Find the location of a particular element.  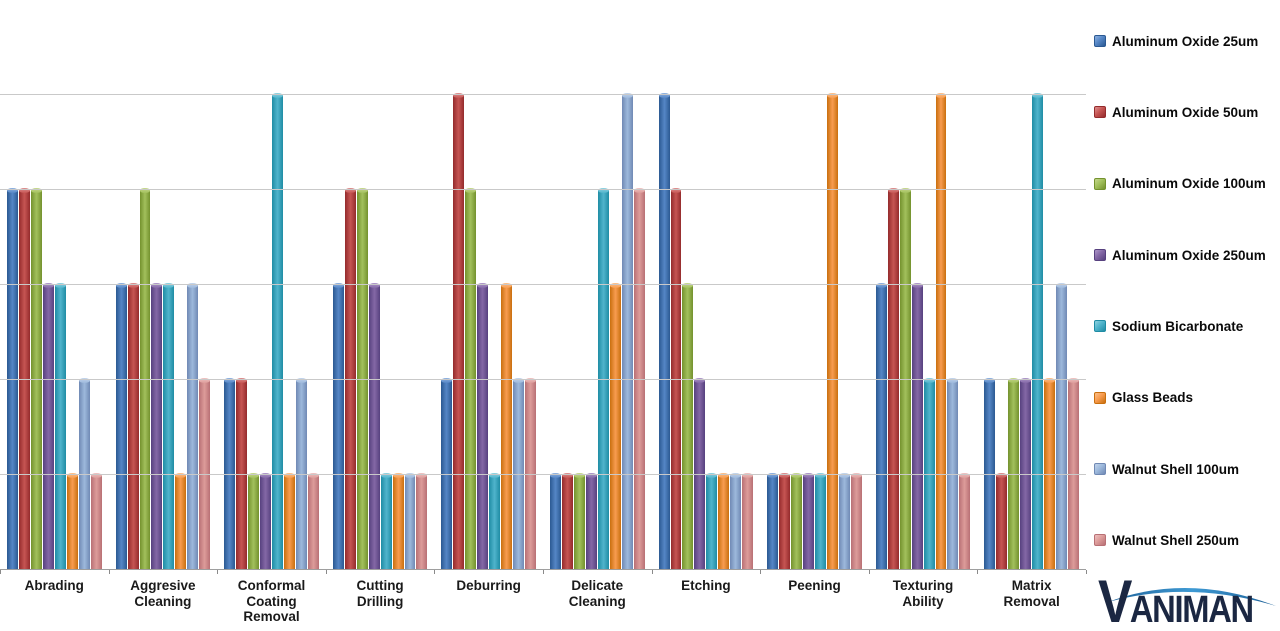

legend-item: Aluminum Oxide 25um is located at coordinates (1176, 41).